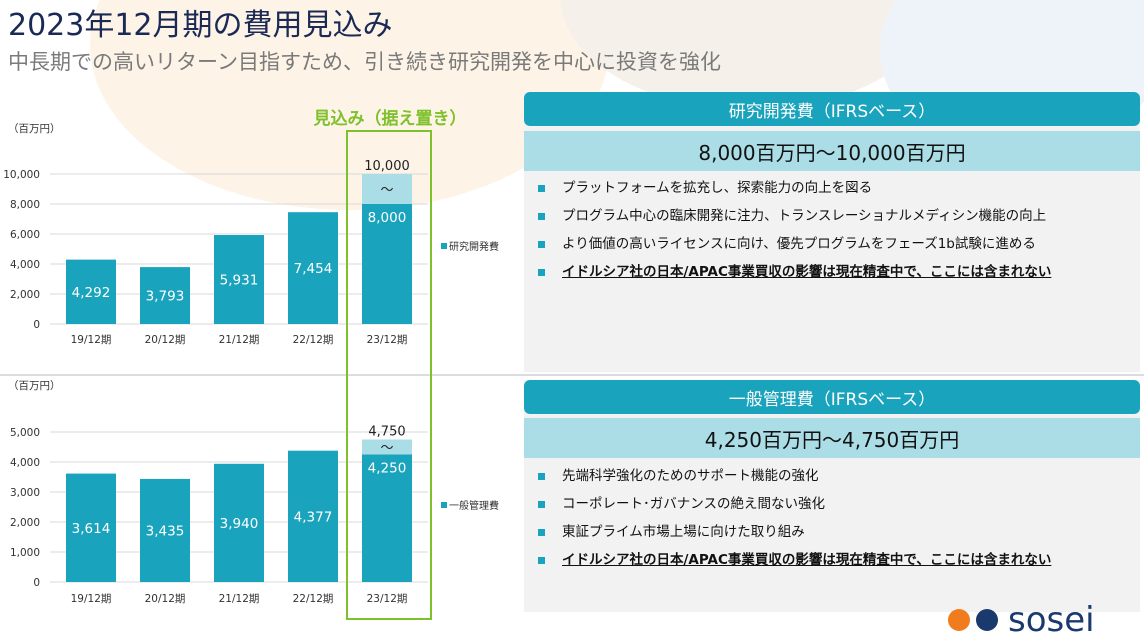 This screenshot has height=640, width=1144. I want to click on ga-panel-range: 4,250百万円～4,750百万円, so click(832, 438).